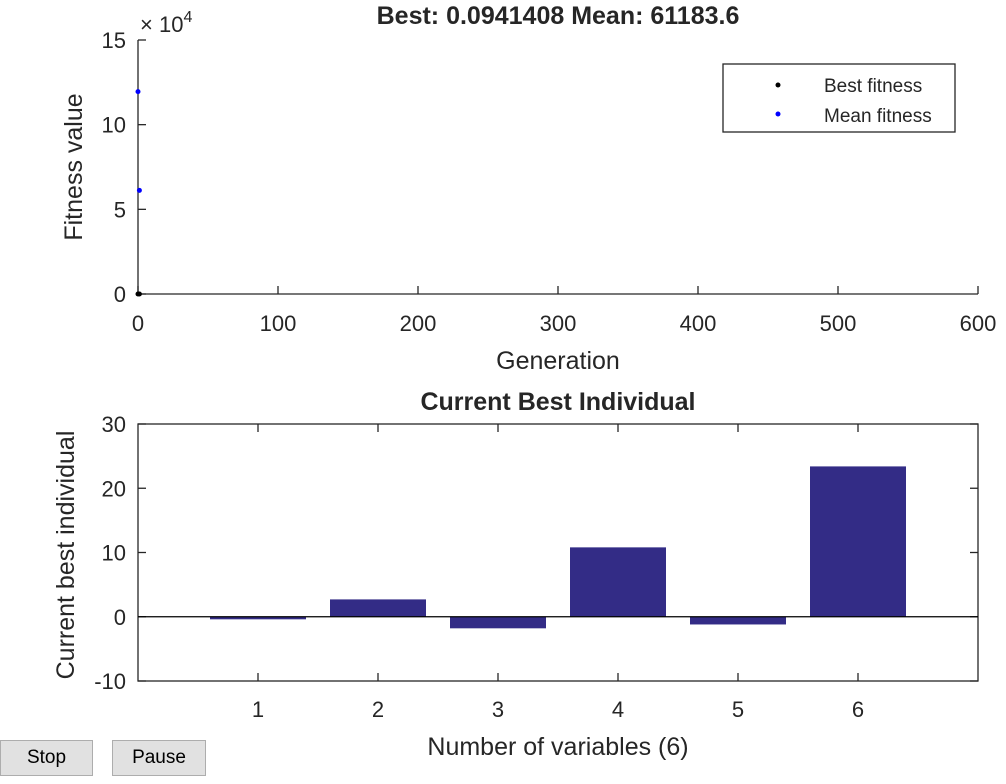 Image resolution: width=1006 pixels, height=784 pixels. What do you see at coordinates (418, 323) in the screenshot?
I see `fitness-x-tick-label: 200` at bounding box center [418, 323].